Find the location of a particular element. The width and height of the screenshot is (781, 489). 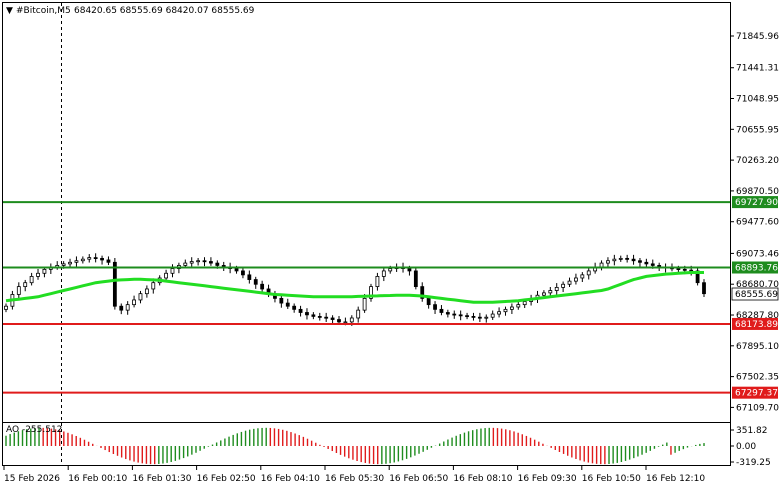

price-tick-label: 68680.70 is located at coordinates (757, 285).